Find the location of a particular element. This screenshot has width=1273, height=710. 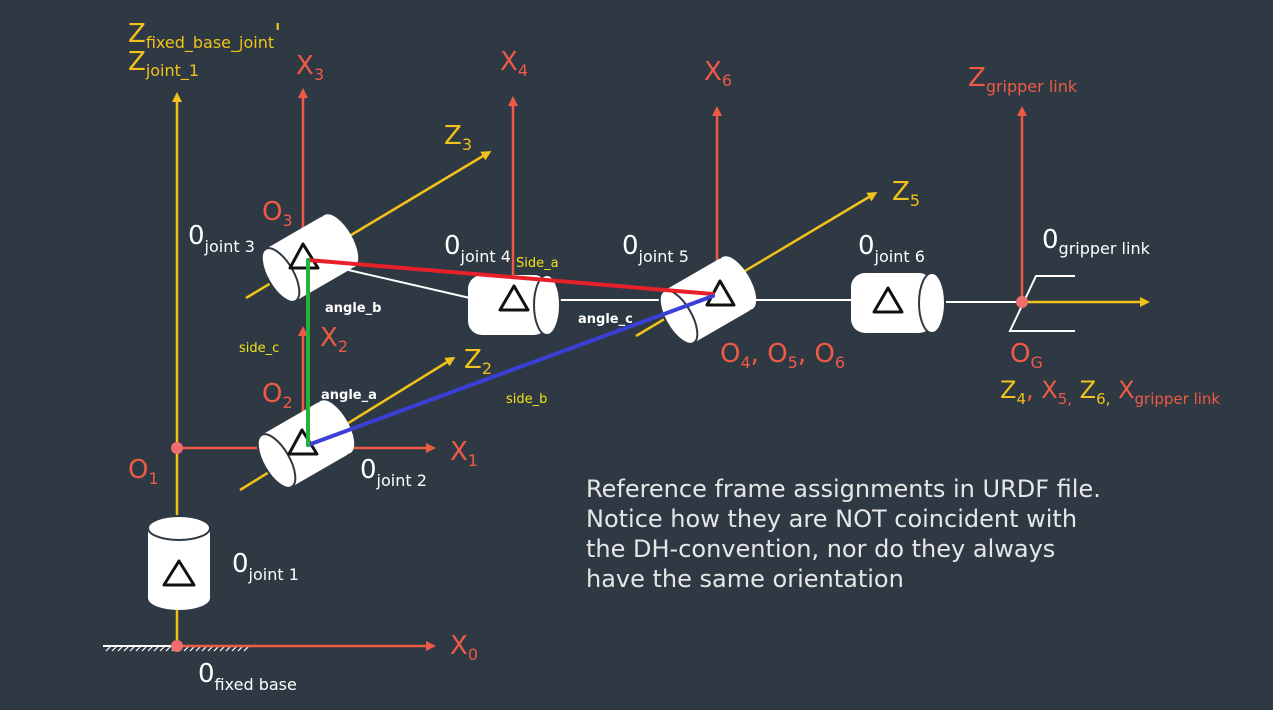

label-x2: X2 is located at coordinates (334, 339).